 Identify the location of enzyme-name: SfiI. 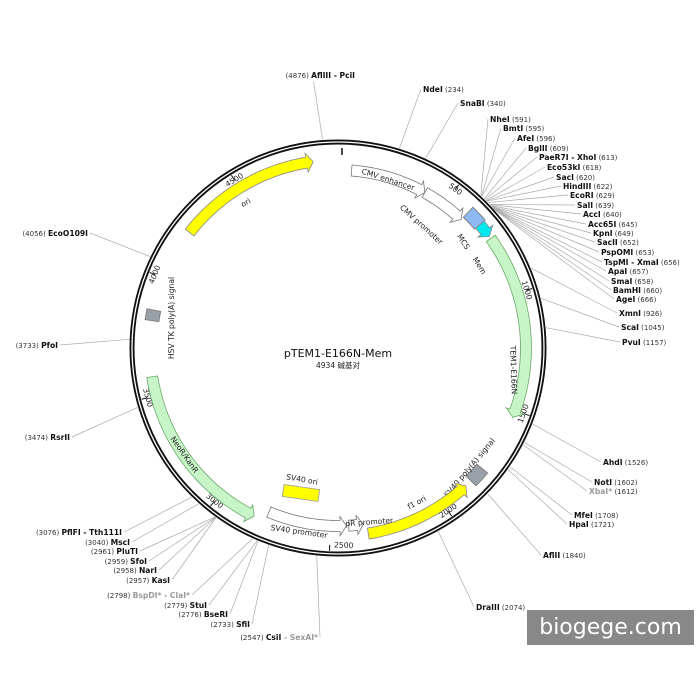
(243, 624).